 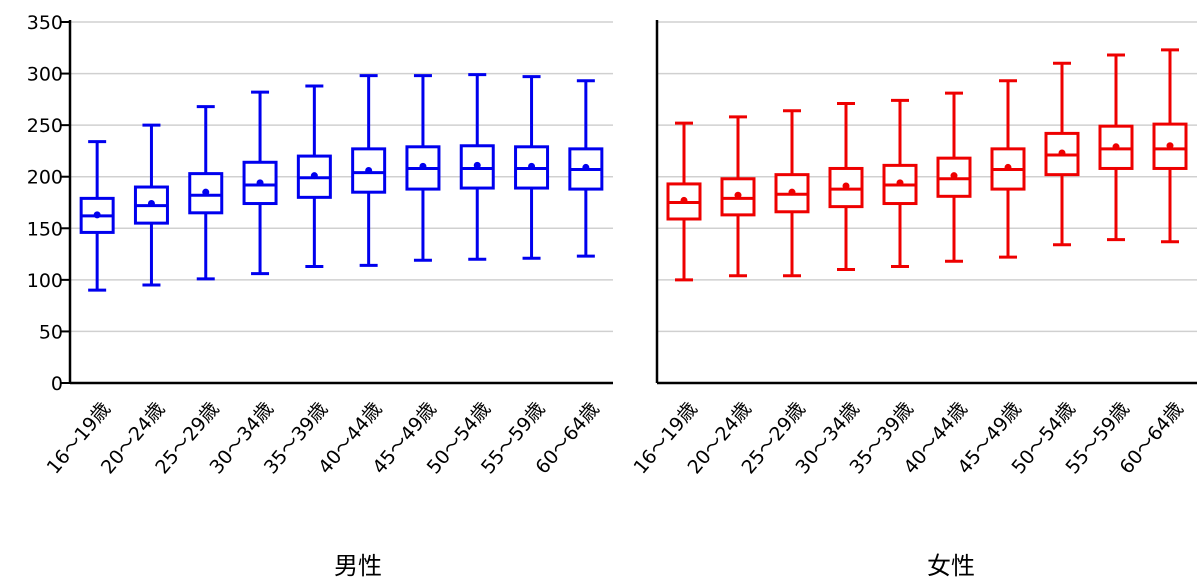 What do you see at coordinates (57, 384) in the screenshot?
I see `y-tick-label: 0` at bounding box center [57, 384].